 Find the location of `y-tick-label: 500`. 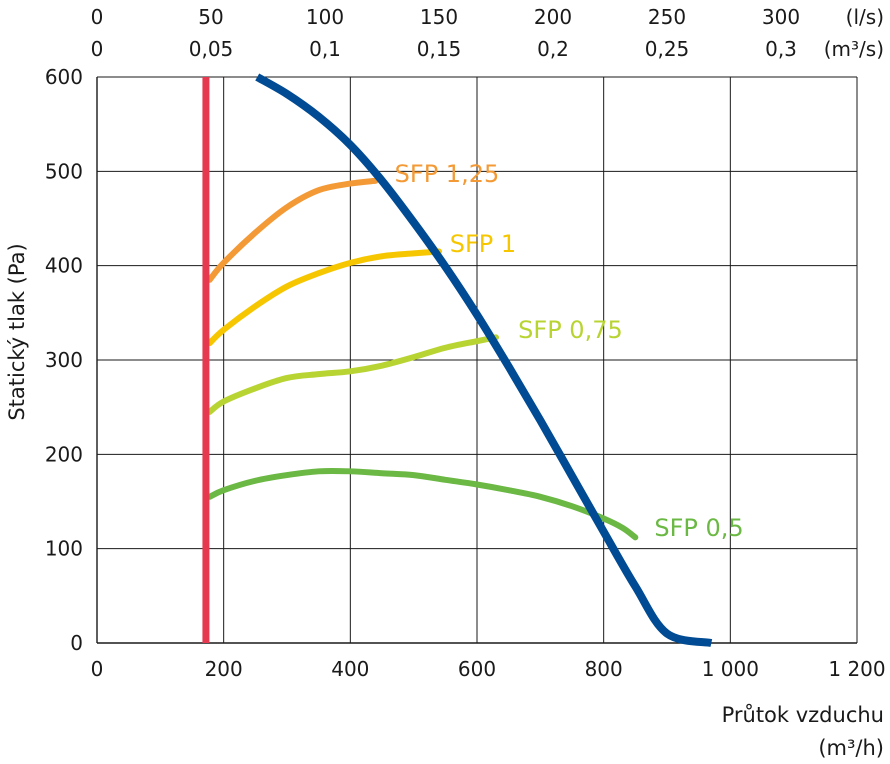

y-tick-label: 500 is located at coordinates (64, 171).